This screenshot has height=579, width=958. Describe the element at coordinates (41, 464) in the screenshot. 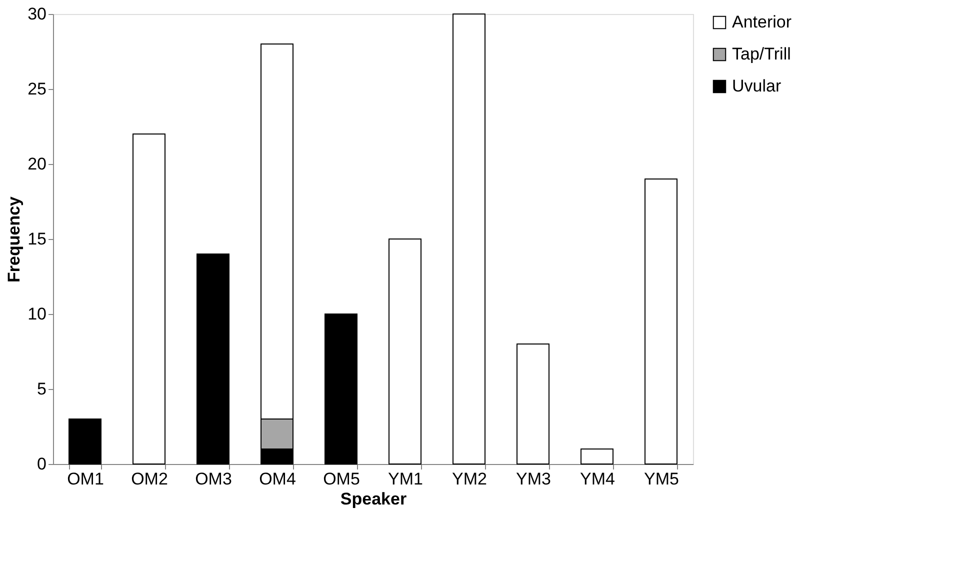

I see `y-tick-label: 0` at that location.